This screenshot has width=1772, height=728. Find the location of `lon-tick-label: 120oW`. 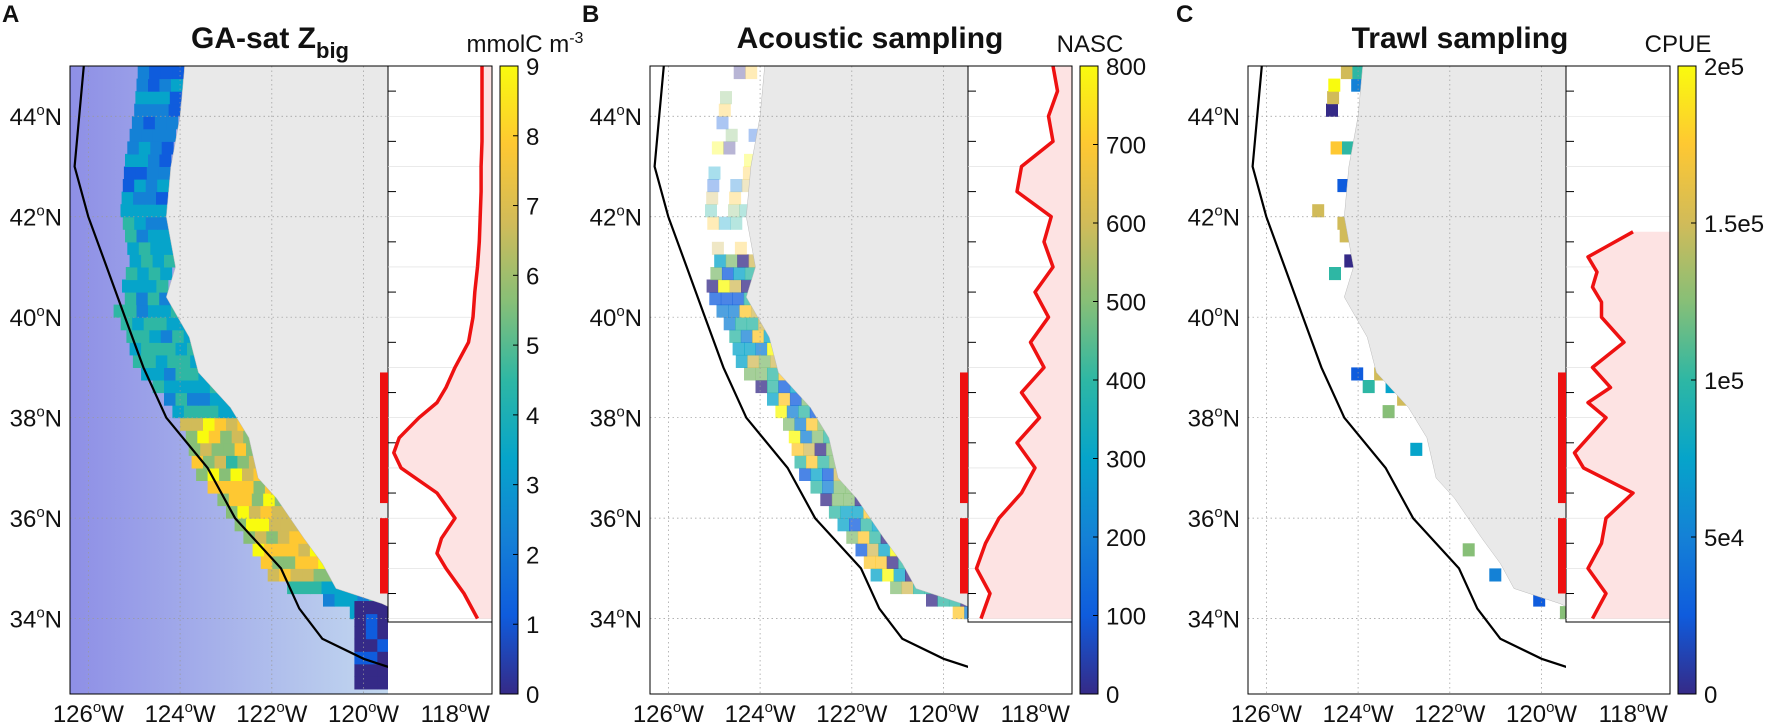

lon-tick-label: 120oW is located at coordinates (943, 713).